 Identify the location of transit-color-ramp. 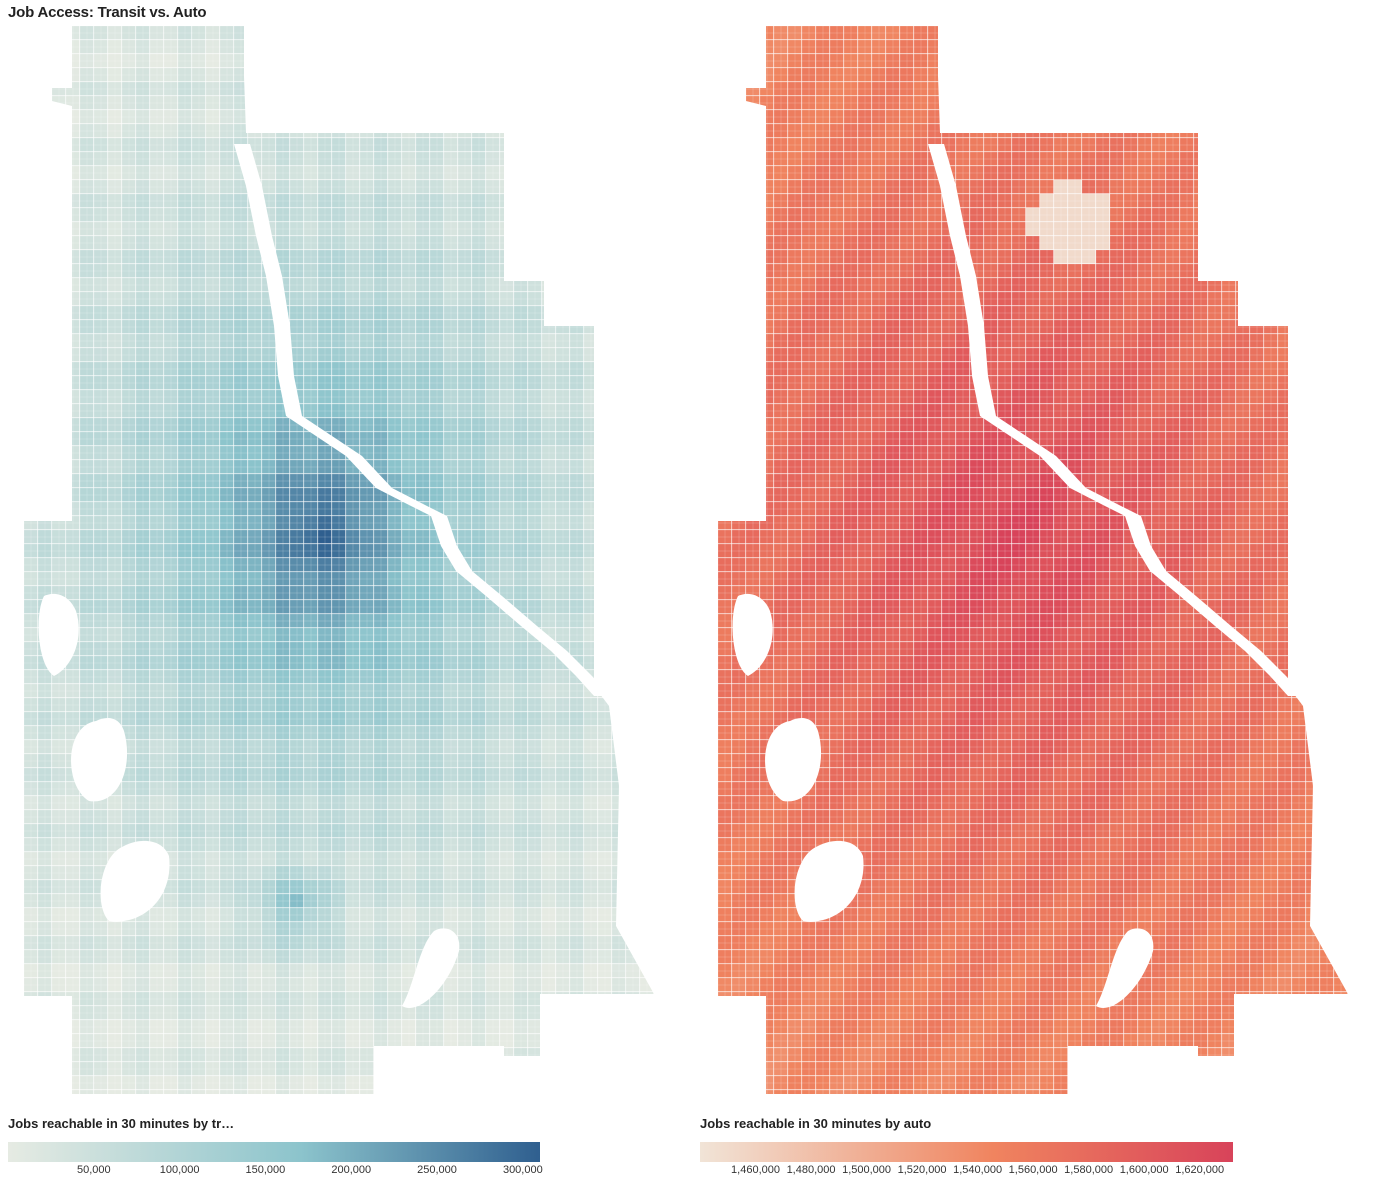
(274, 1152).